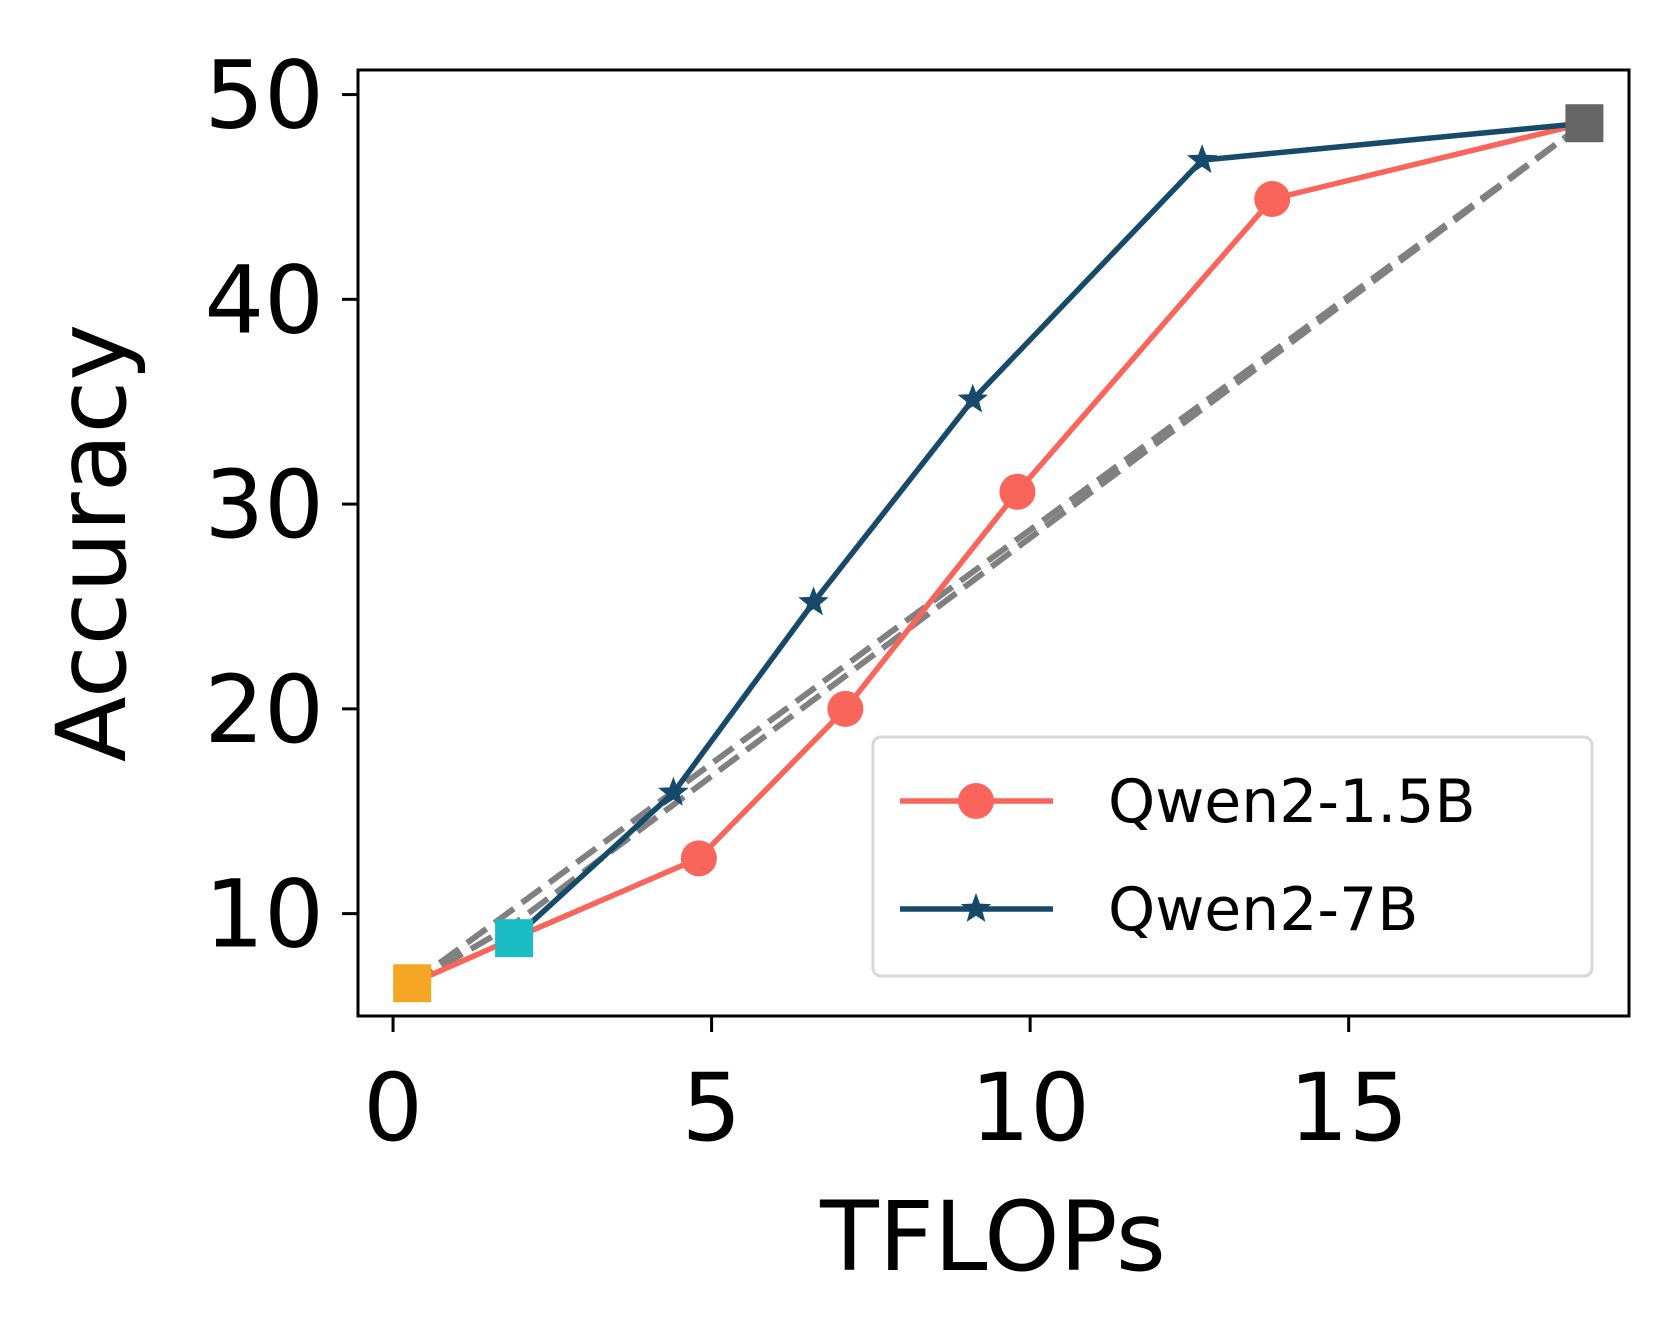 The image size is (1663, 1334). Describe the element at coordinates (264, 710) in the screenshot. I see `y-tick-label: 20` at that location.